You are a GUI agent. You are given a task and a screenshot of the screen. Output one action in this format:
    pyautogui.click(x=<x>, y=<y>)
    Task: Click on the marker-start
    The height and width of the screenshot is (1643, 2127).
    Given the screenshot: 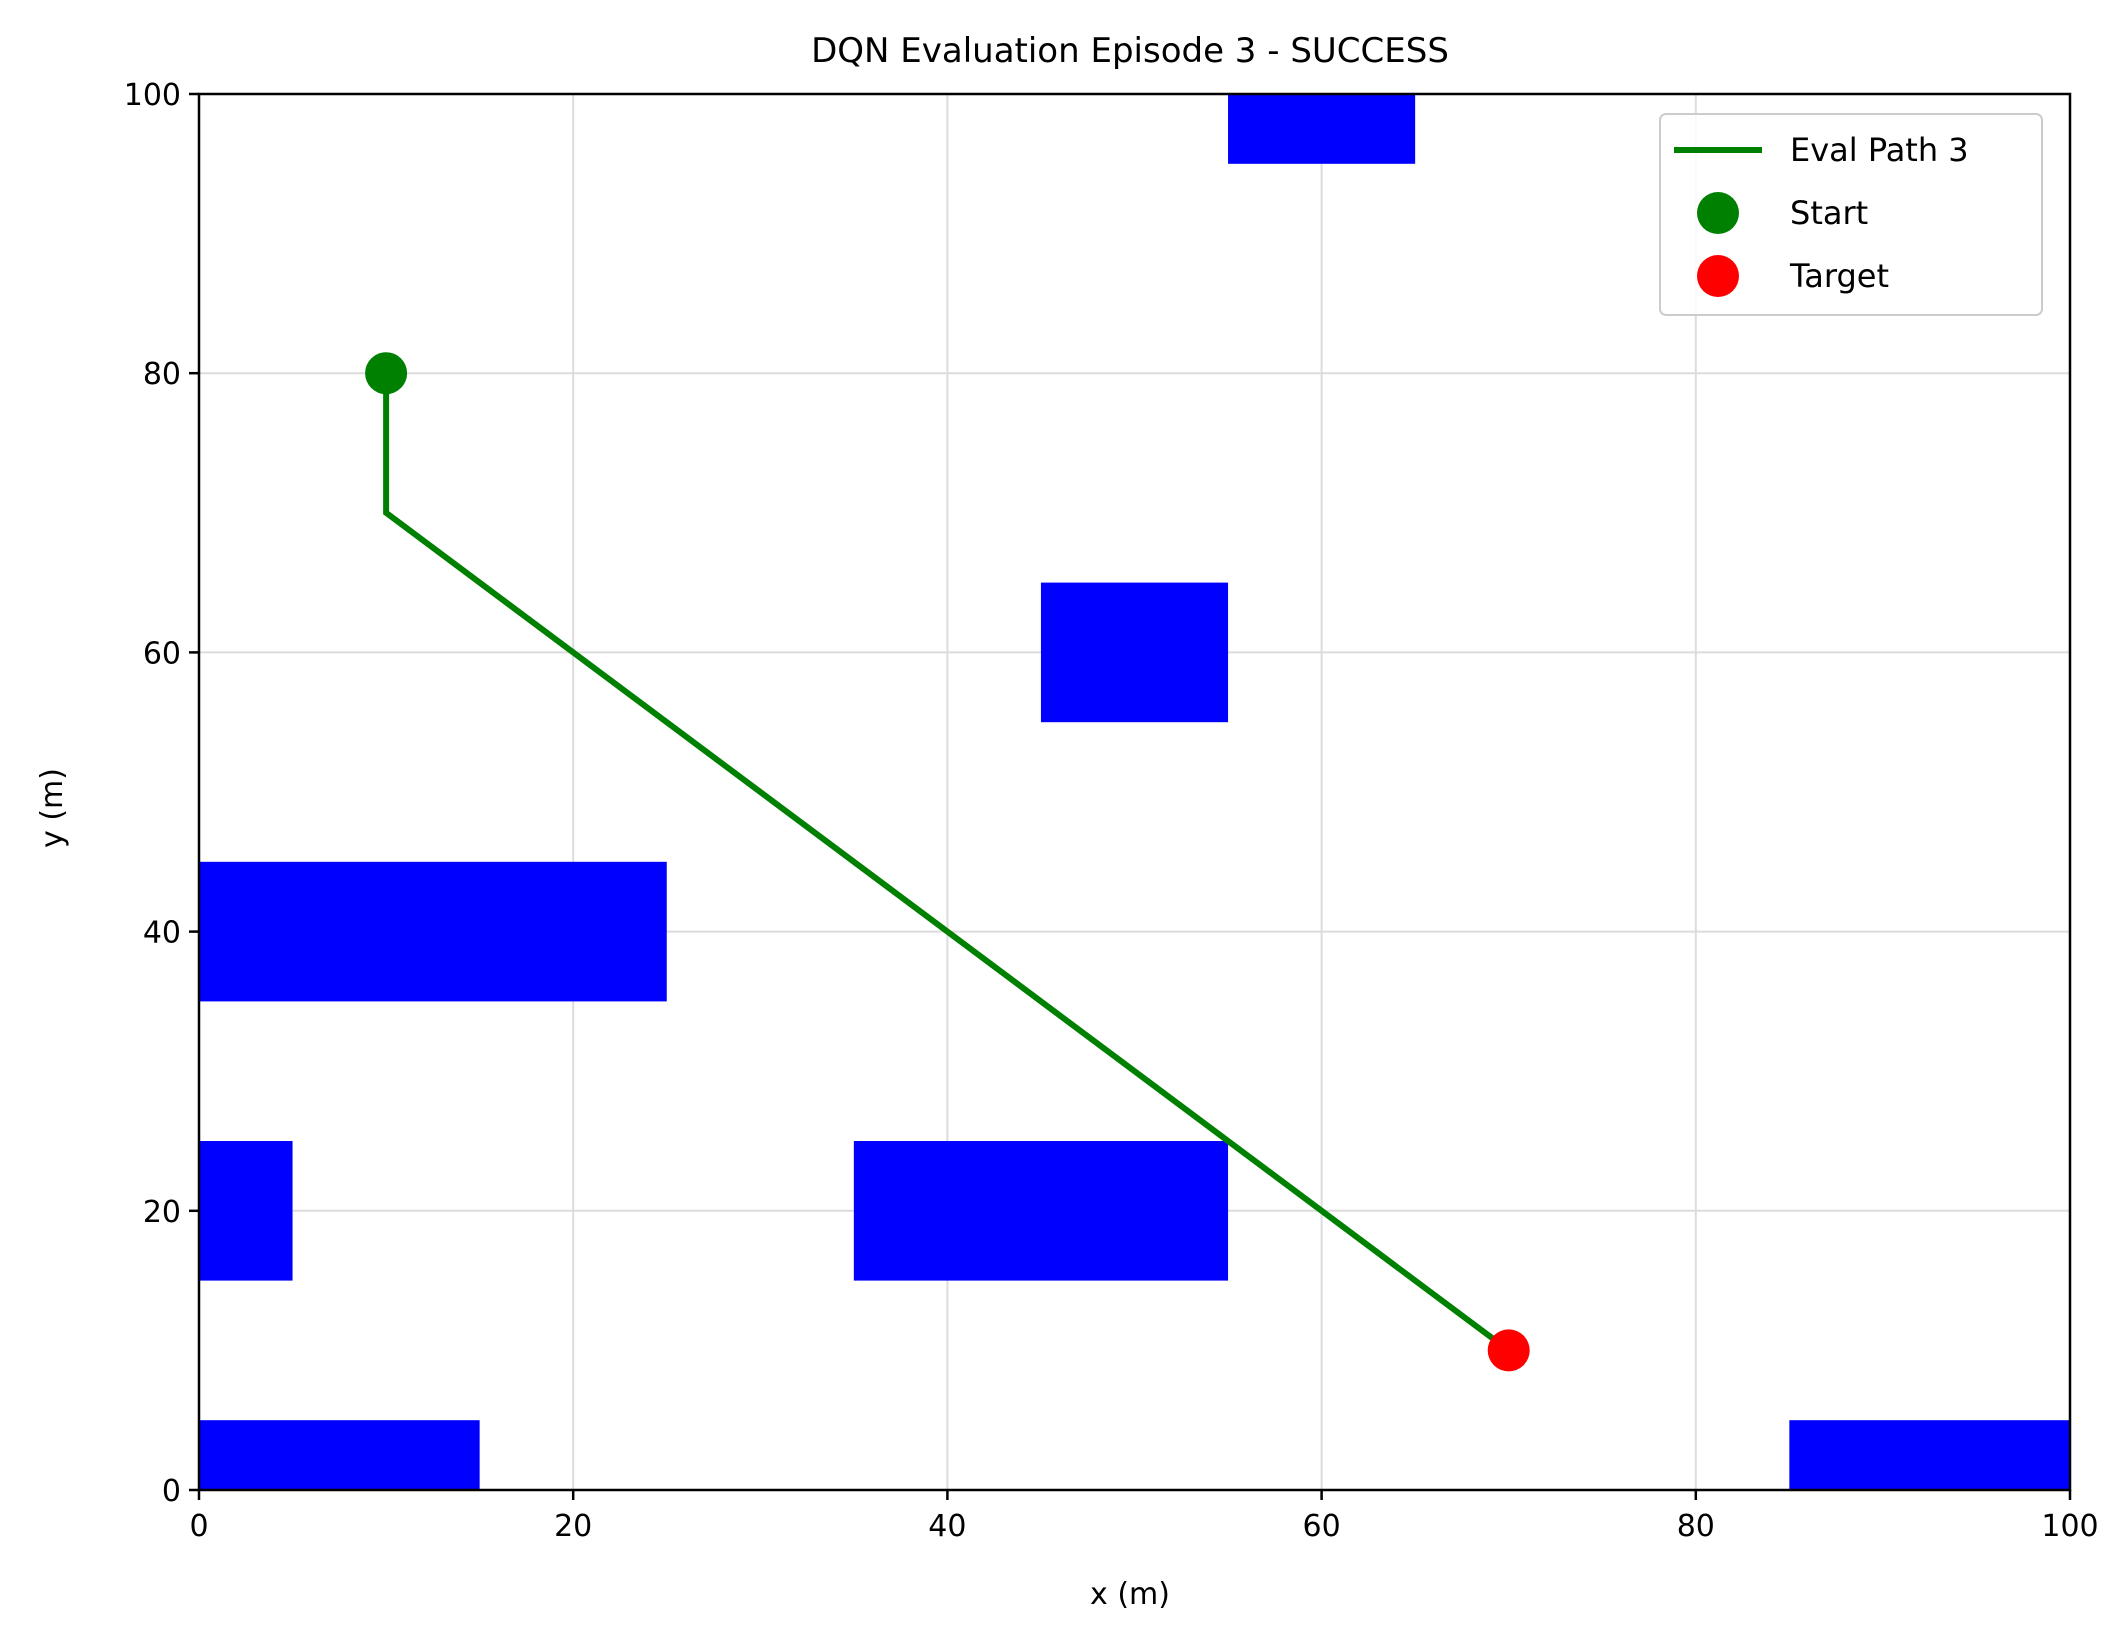 What is the action you would take?
    pyautogui.click(x=386, y=373)
    